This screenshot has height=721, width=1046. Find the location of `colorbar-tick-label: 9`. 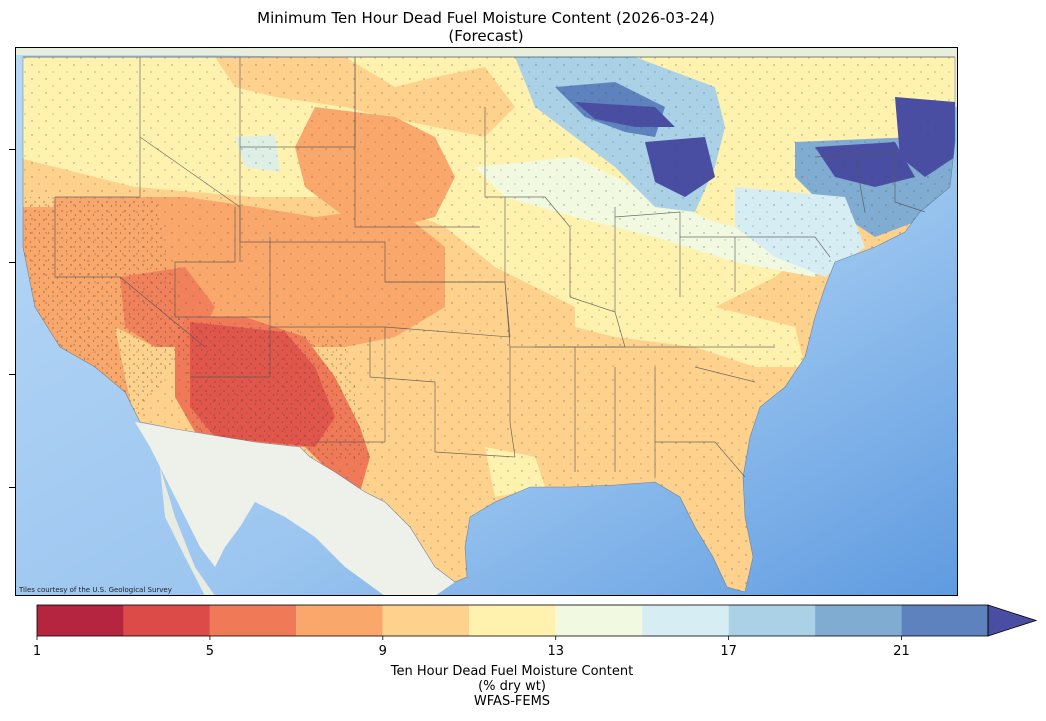

colorbar-tick-label: 9 is located at coordinates (382, 651).